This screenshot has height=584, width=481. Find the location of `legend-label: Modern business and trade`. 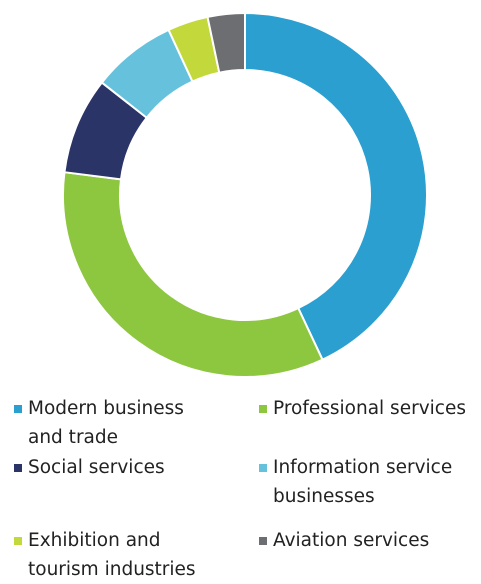

legend-label: Modern business and trade is located at coordinates (106, 423).